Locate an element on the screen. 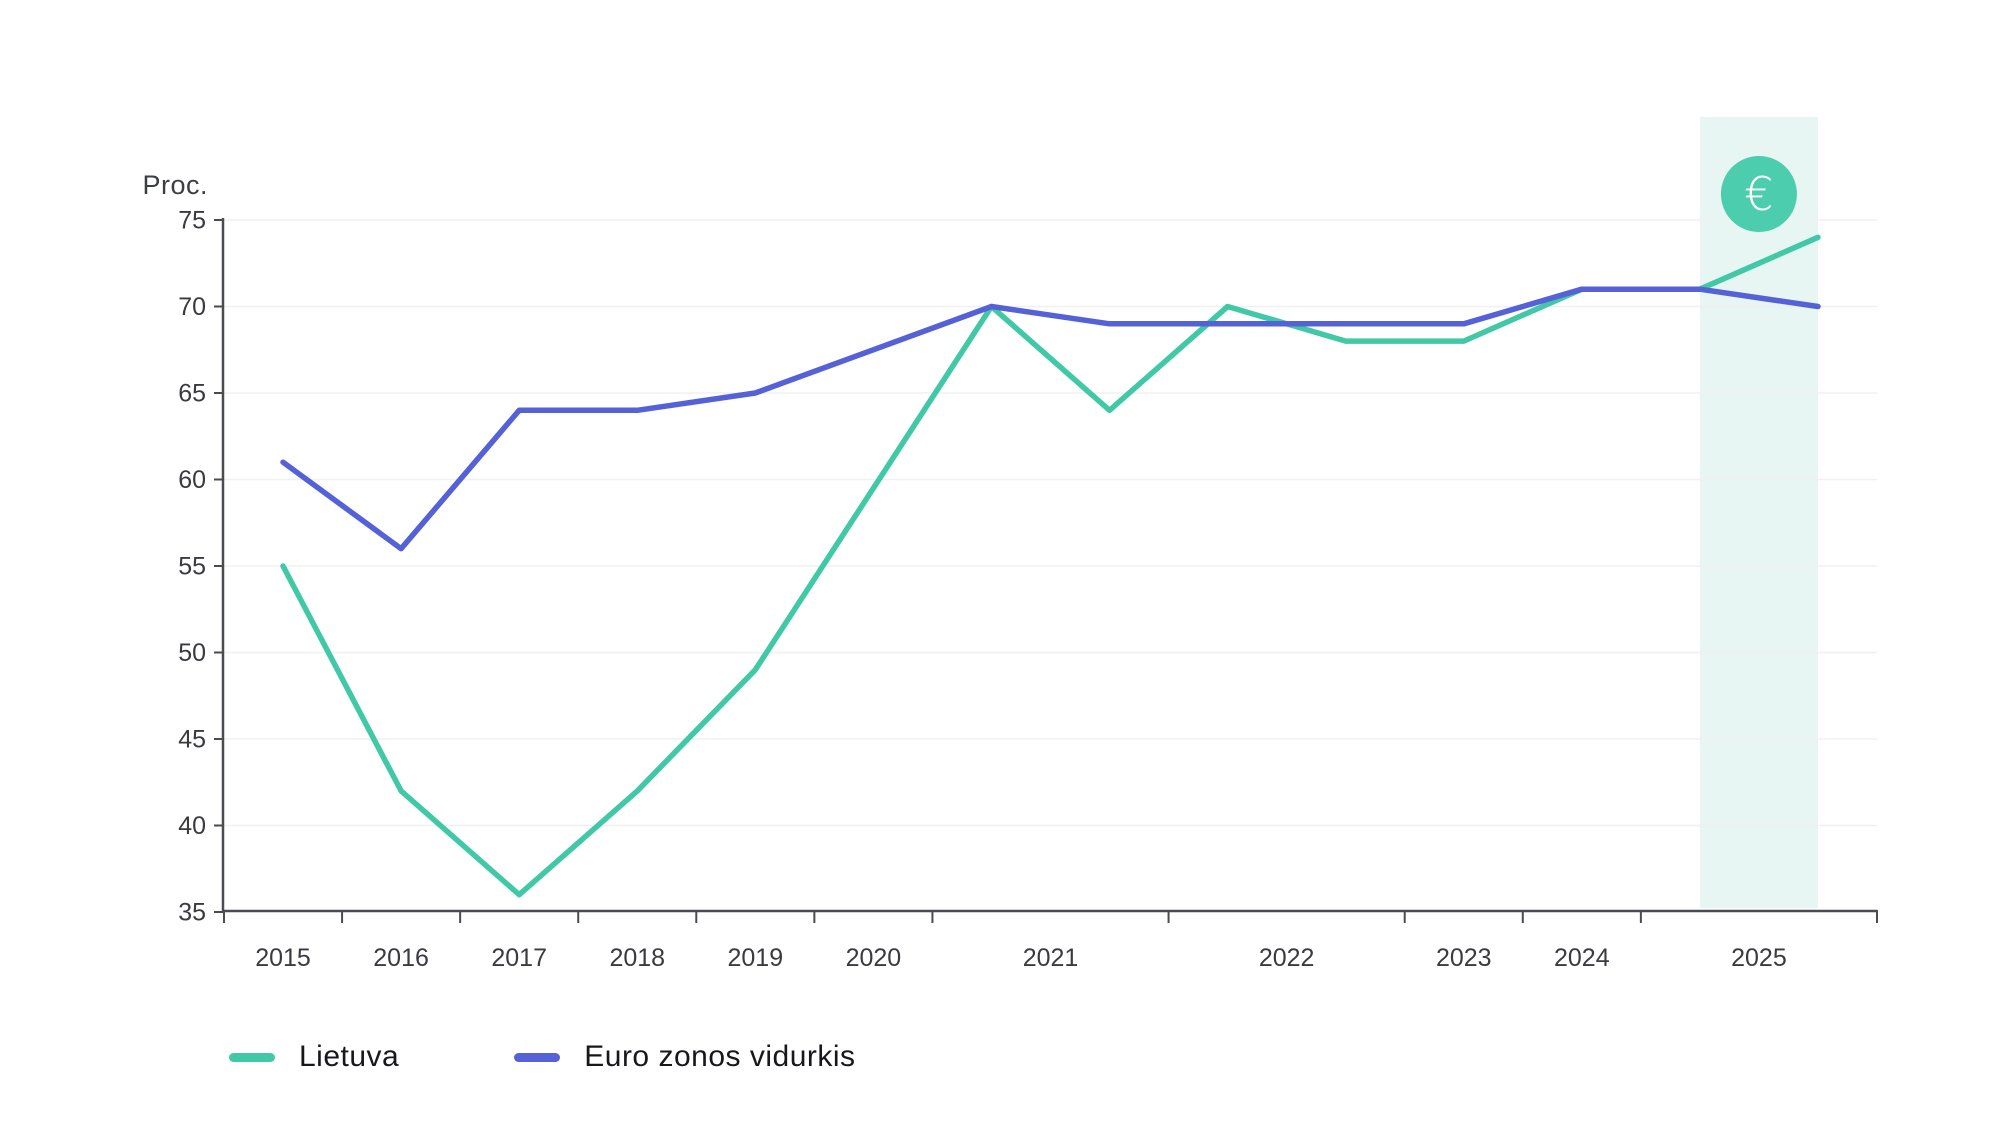 The height and width of the screenshot is (1125, 2000). legend-label-lietuva: Lietuva is located at coordinates (349, 1056).